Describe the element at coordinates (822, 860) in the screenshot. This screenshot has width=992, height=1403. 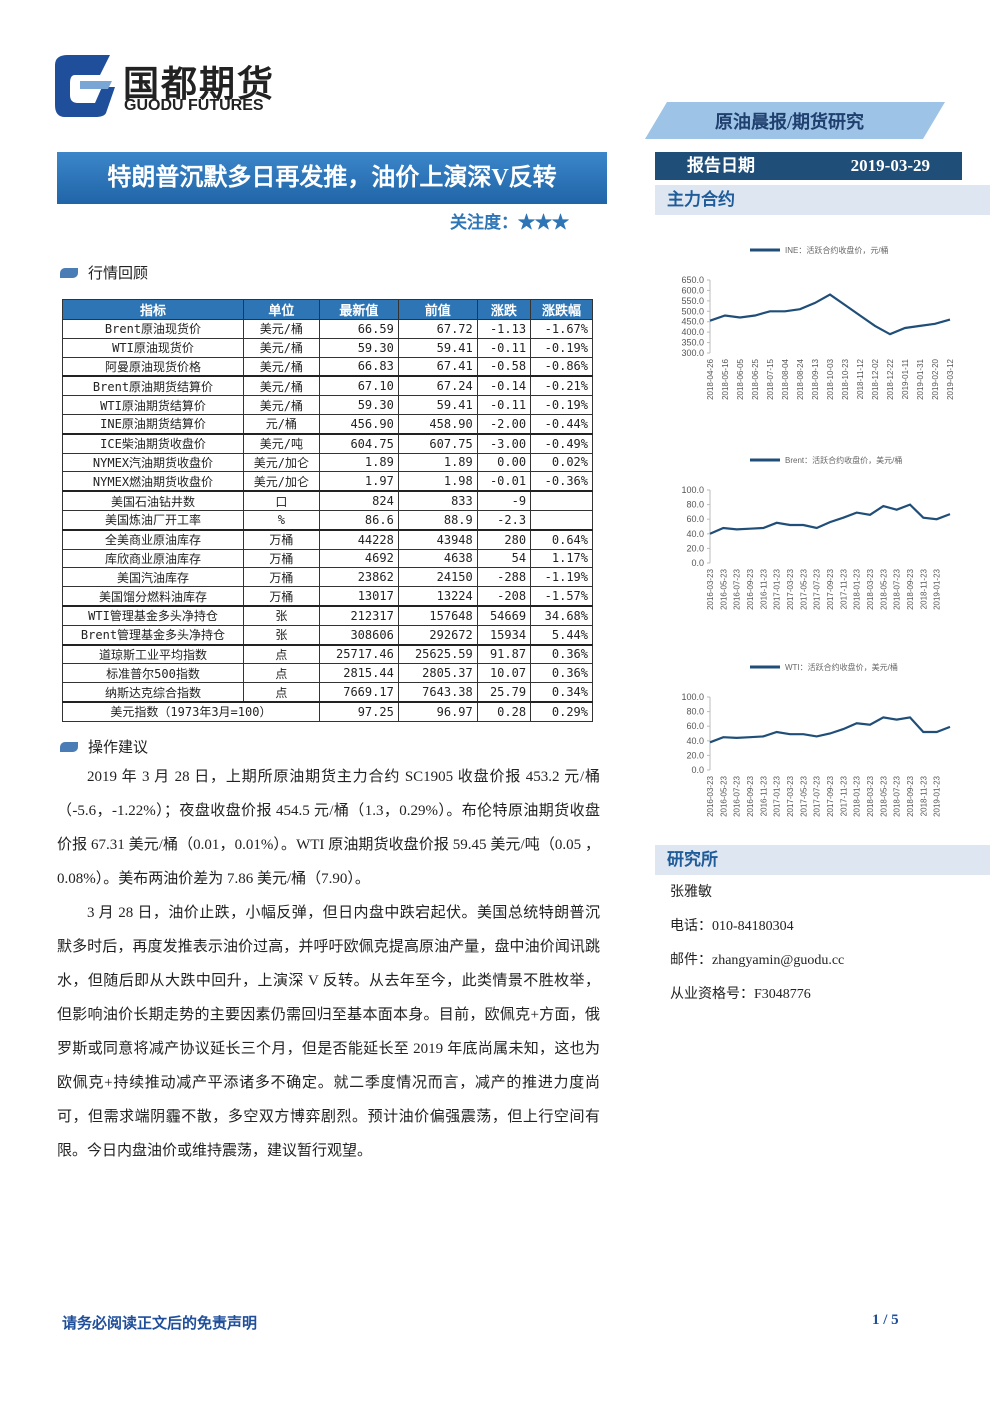
I see `institute-heading: 研究所` at that location.